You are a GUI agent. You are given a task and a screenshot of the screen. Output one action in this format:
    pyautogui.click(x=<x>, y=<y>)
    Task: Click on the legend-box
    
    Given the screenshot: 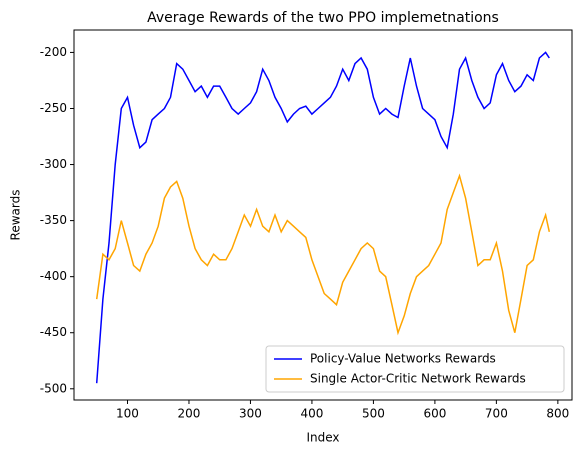 What is the action you would take?
    pyautogui.click(x=415, y=369)
    